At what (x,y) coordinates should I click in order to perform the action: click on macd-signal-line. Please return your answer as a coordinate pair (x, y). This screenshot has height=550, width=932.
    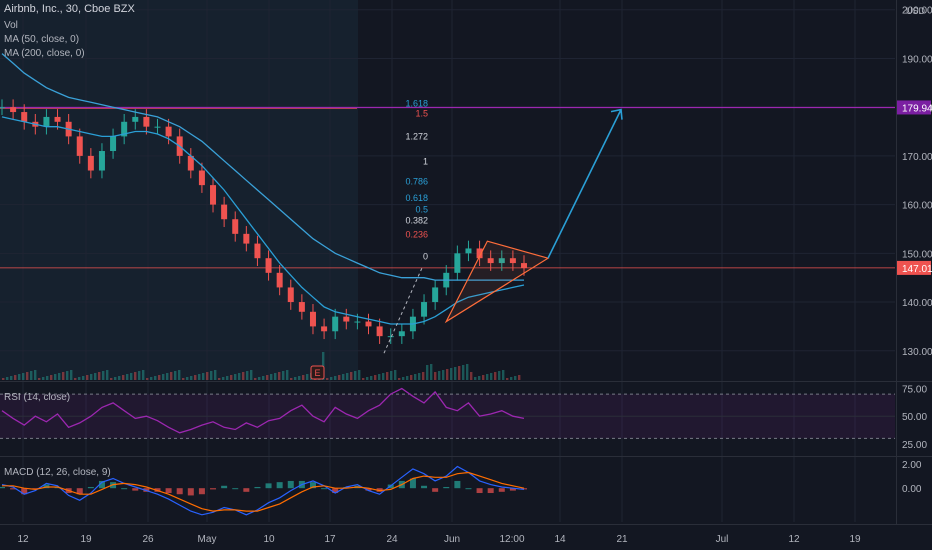
    Looking at the image, I should click on (263, 491).